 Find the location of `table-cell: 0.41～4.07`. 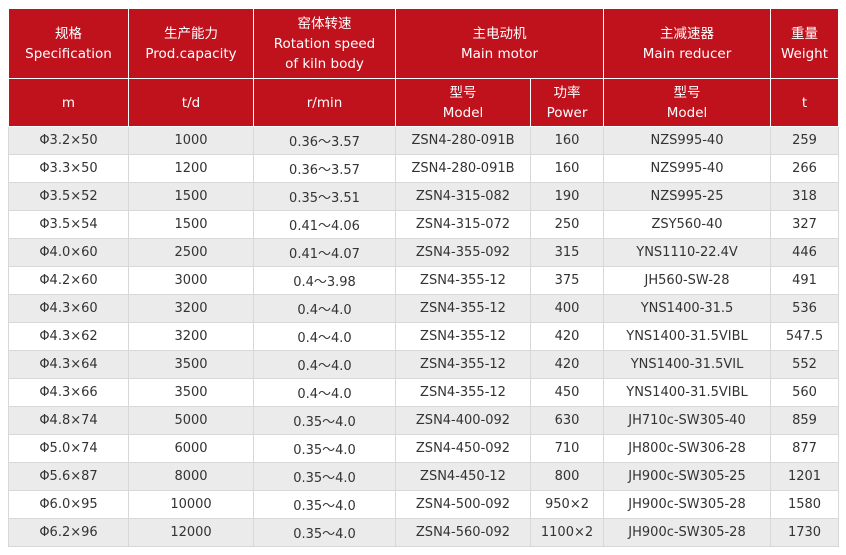

table-cell: 0.41～4.07 is located at coordinates (324, 252).